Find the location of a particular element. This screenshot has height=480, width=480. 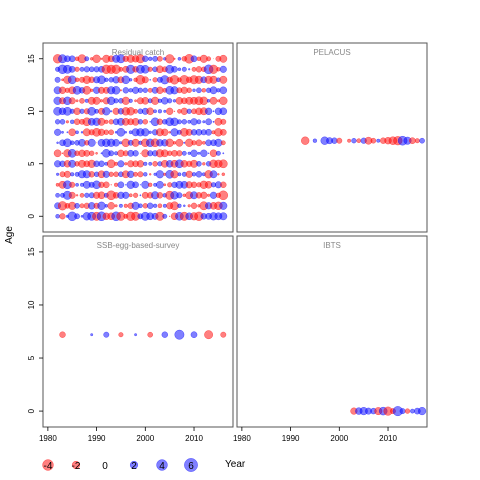

y-axis-label: Age is located at coordinates (9, 235).